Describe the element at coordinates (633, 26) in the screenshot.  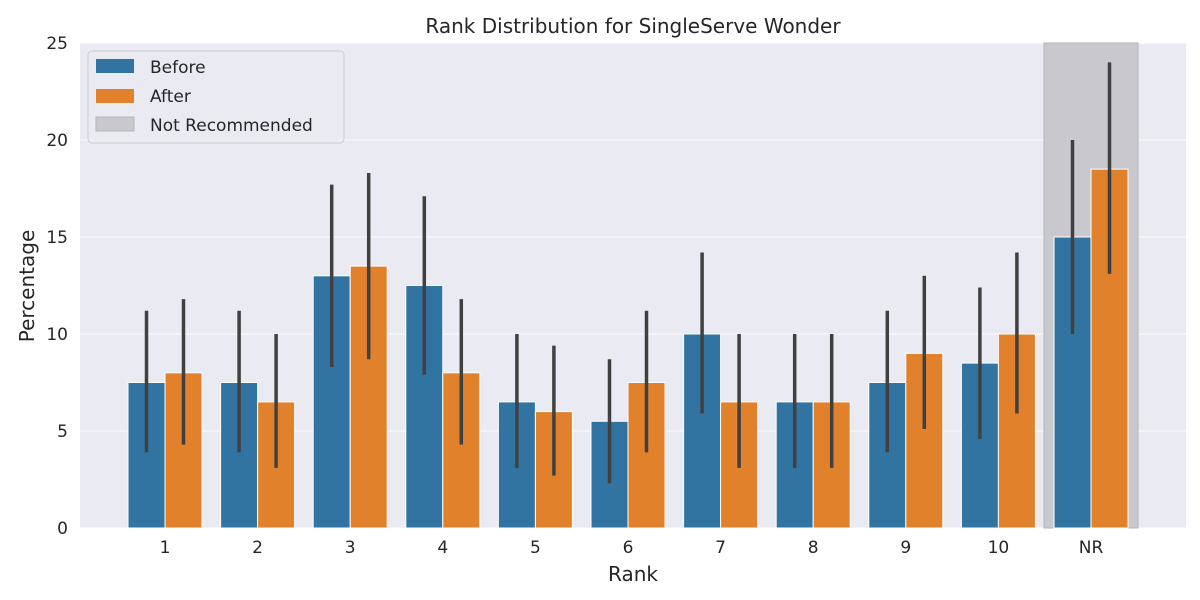
I see `chart-title: Rank Distribution for SingleServe Wonder` at that location.